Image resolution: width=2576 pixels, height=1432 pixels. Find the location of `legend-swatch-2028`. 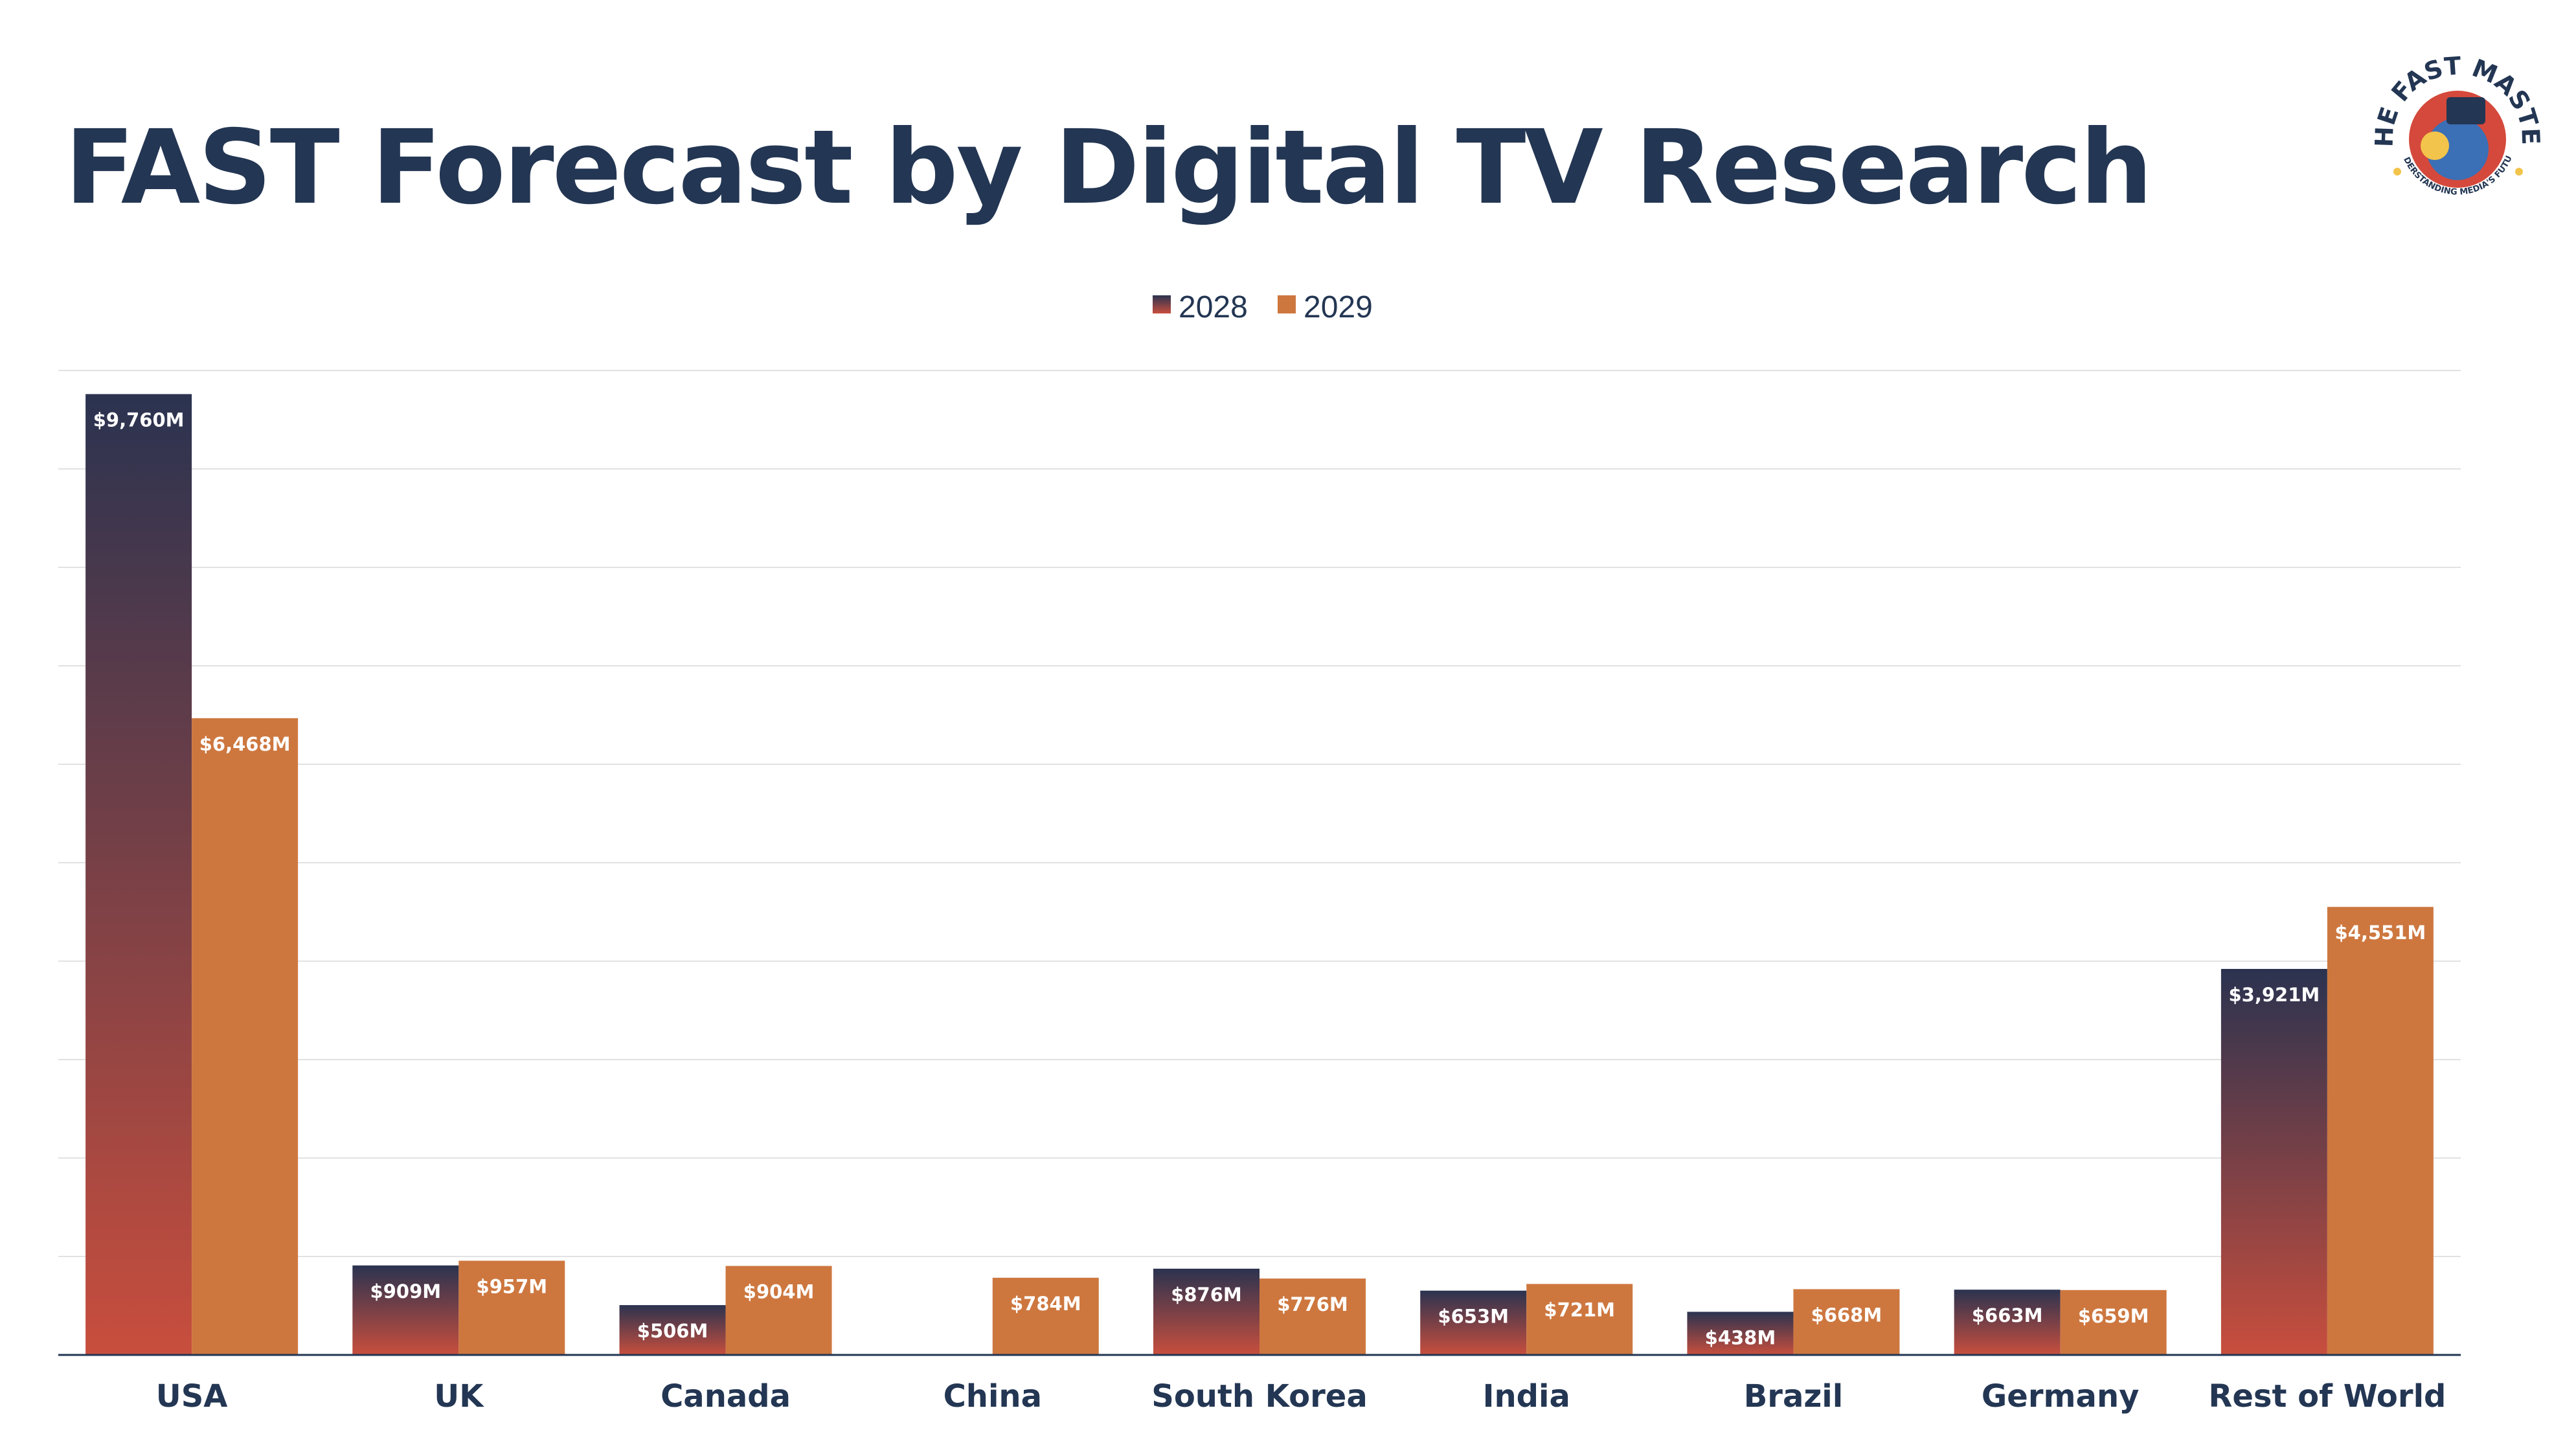

legend-swatch-2028 is located at coordinates (1162, 304).